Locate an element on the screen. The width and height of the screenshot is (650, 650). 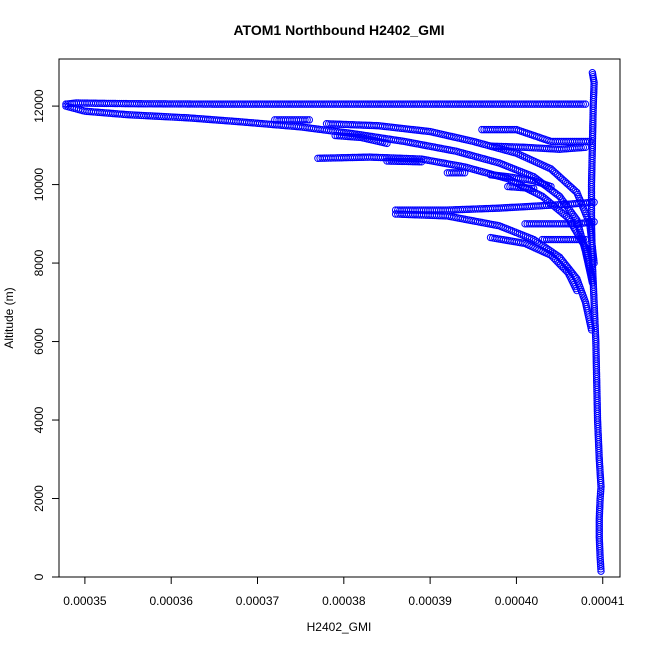
x-axis-label: H2402_GMI is located at coordinates (339, 627).